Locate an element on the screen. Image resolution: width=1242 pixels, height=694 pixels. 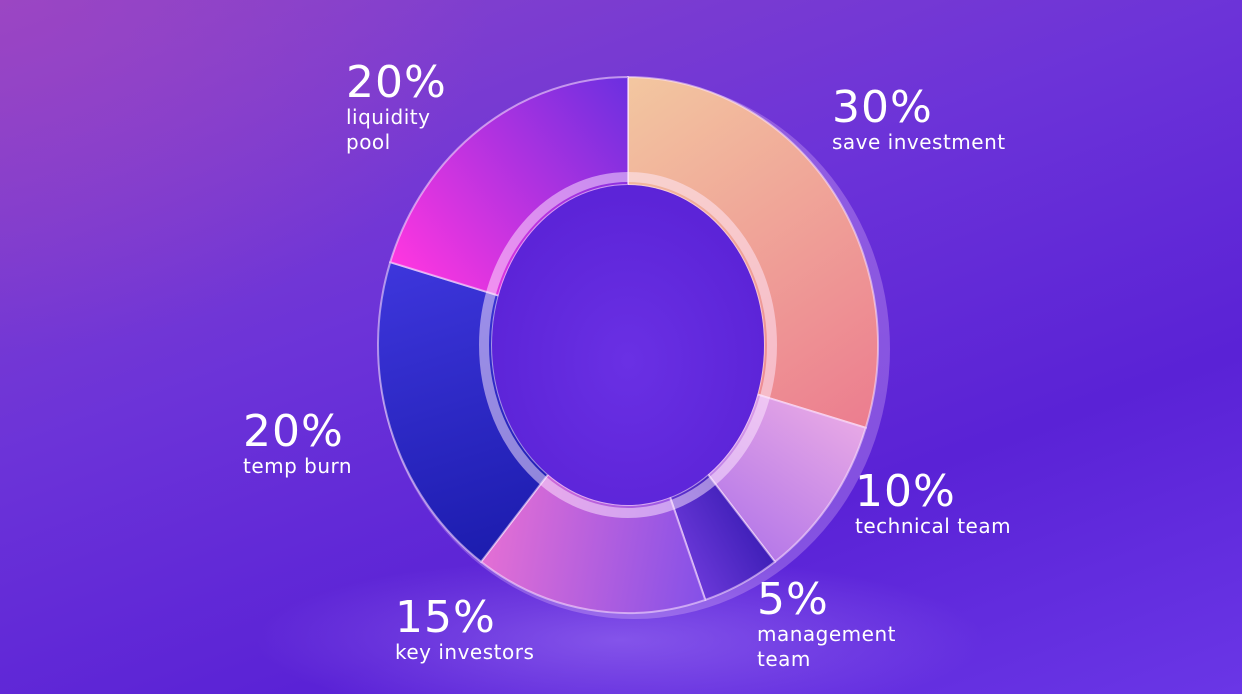
label-liquidity-pool: 20% liquidity pool is located at coordinates (396, 108).